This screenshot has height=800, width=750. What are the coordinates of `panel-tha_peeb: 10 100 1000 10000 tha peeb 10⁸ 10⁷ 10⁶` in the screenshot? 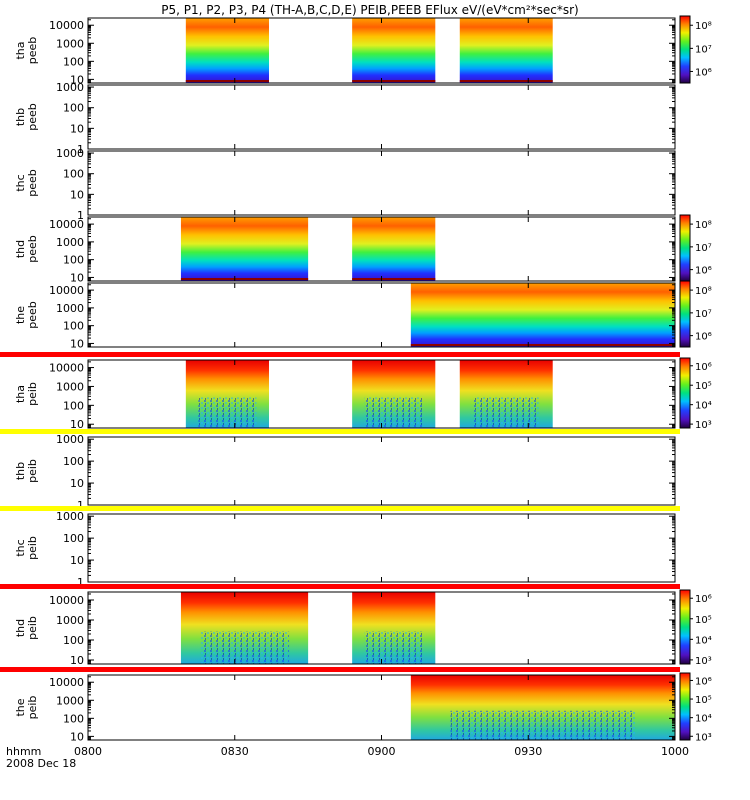 It's located at (363, 50).